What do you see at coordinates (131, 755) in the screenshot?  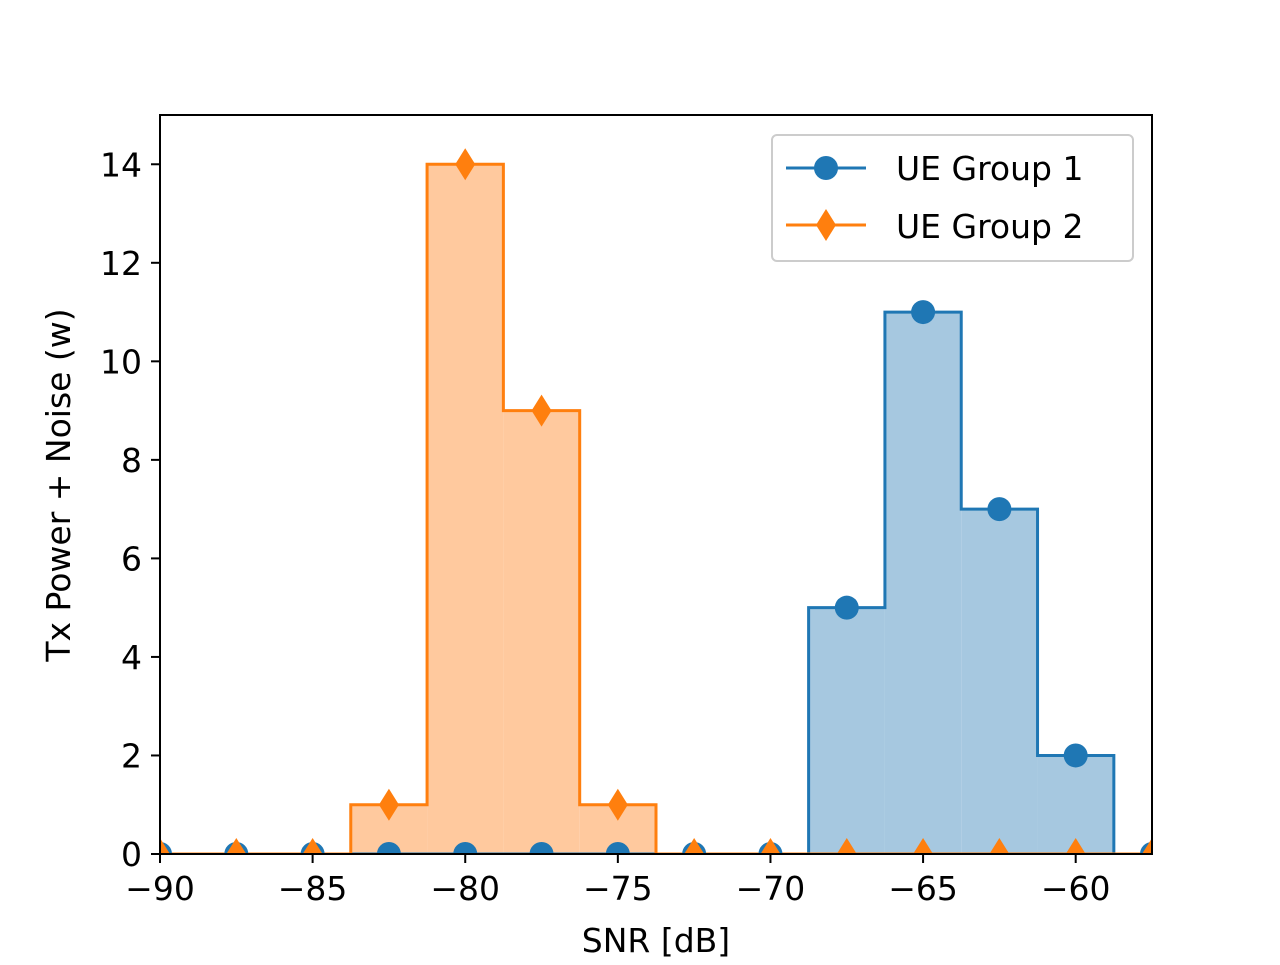 I see `y-tick-label-1: 2` at bounding box center [131, 755].